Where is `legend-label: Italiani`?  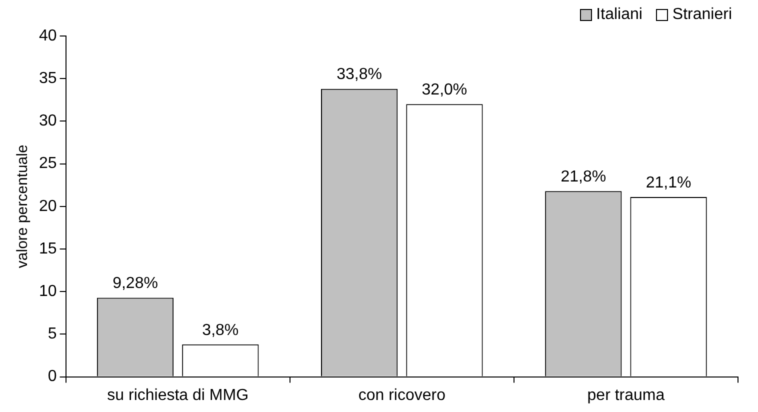
legend-label: Italiani is located at coordinates (619, 15).